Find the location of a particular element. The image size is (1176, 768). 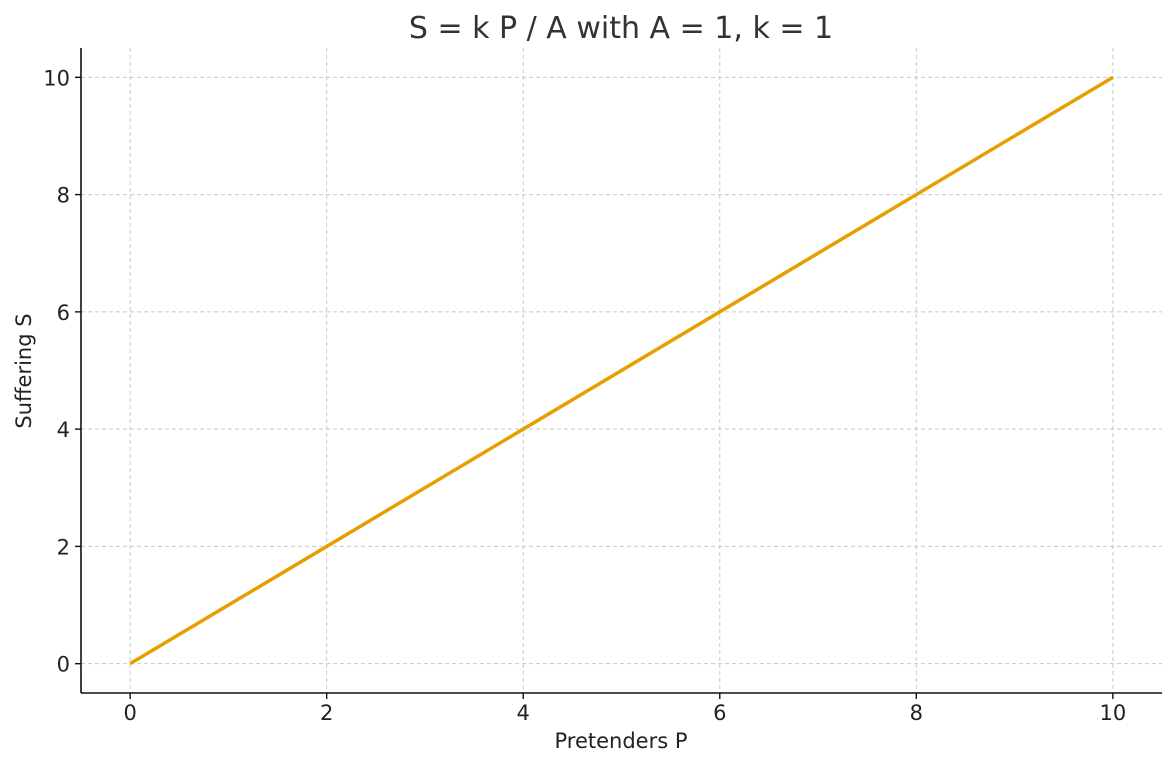

x-tick-label: 10 is located at coordinates (1112, 713).